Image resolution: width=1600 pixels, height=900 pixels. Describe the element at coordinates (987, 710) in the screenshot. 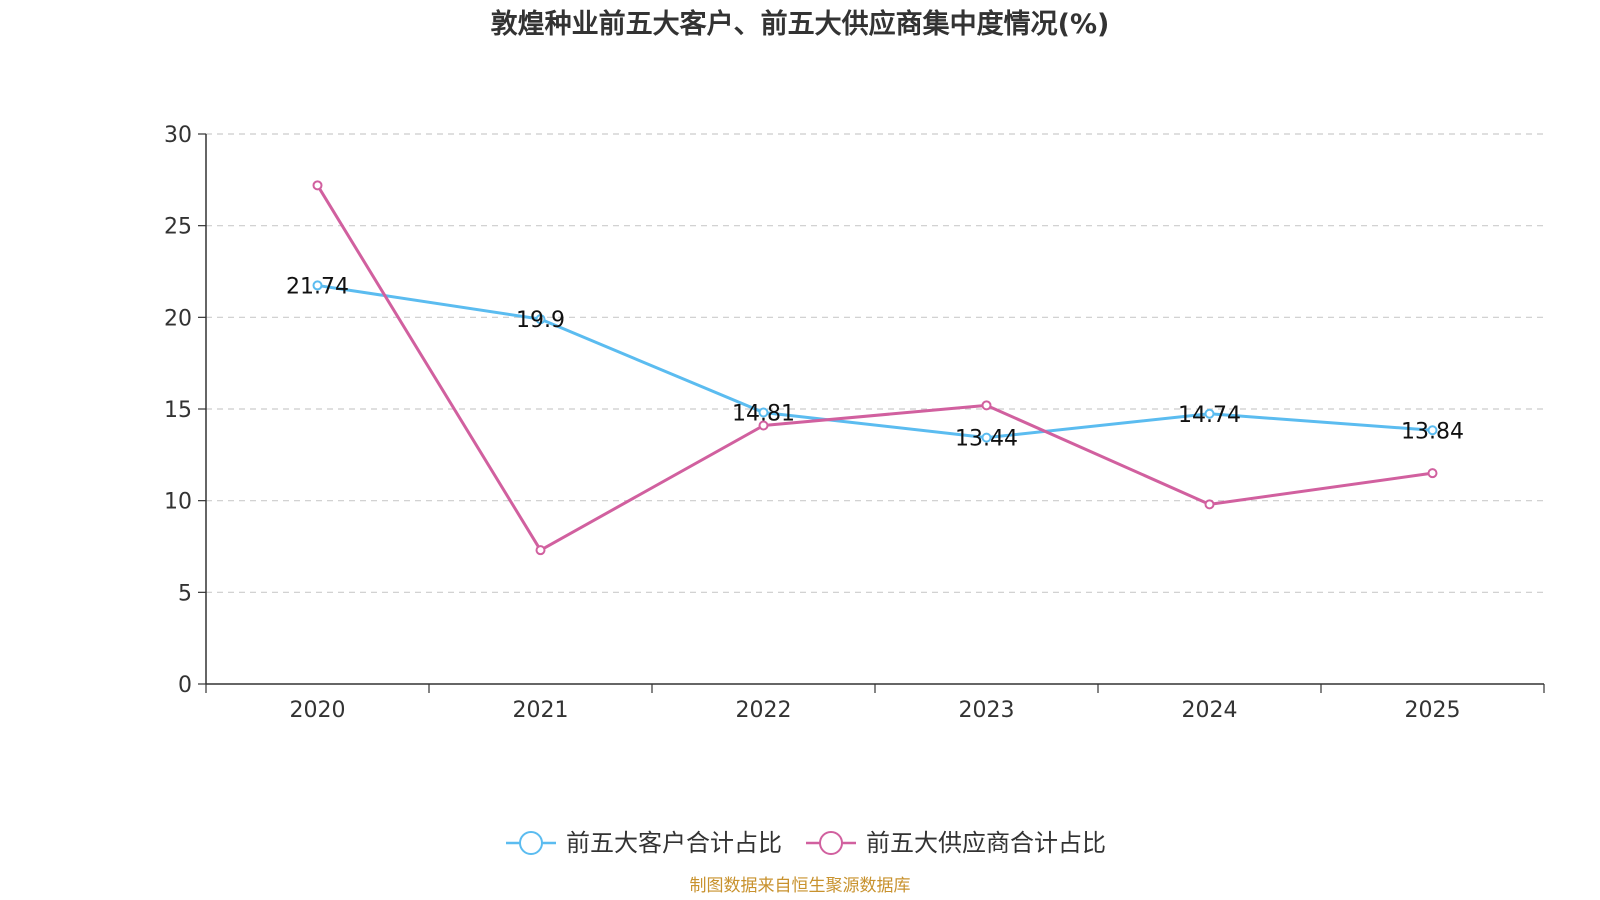

I see `x-tick-label: 2023` at that location.